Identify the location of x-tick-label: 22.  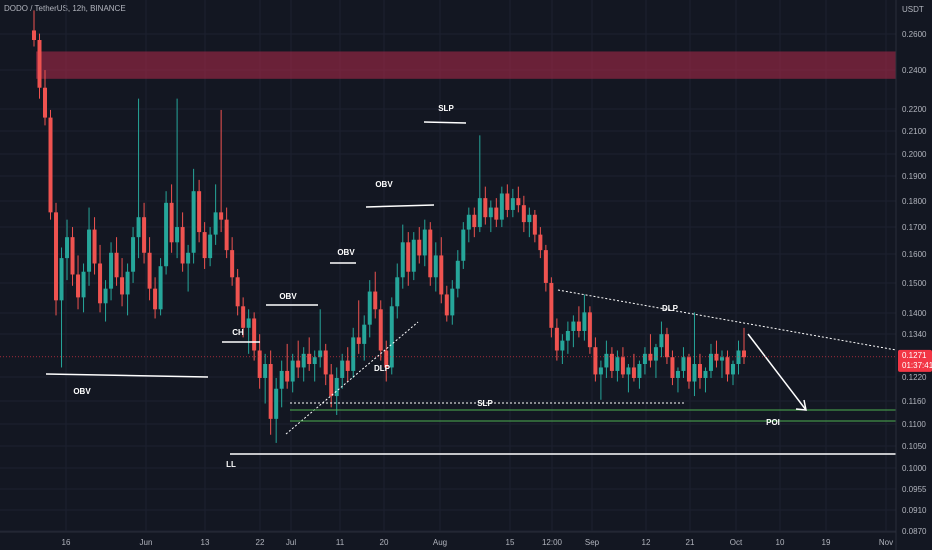
(260, 542).